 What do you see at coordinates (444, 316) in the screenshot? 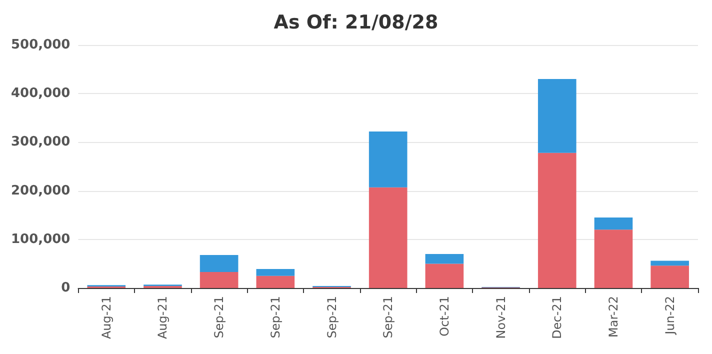
I see `x-tick-label: Oct-21` at bounding box center [444, 316].